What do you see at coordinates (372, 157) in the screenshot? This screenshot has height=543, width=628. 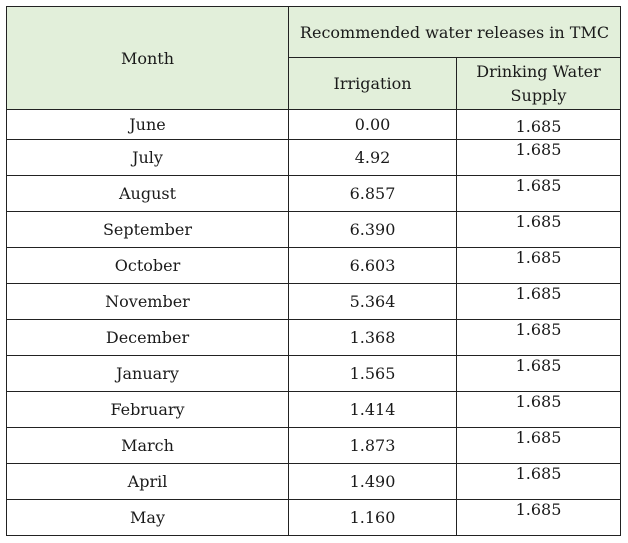 I see `irrigation-cell: 4.92` at bounding box center [372, 157].